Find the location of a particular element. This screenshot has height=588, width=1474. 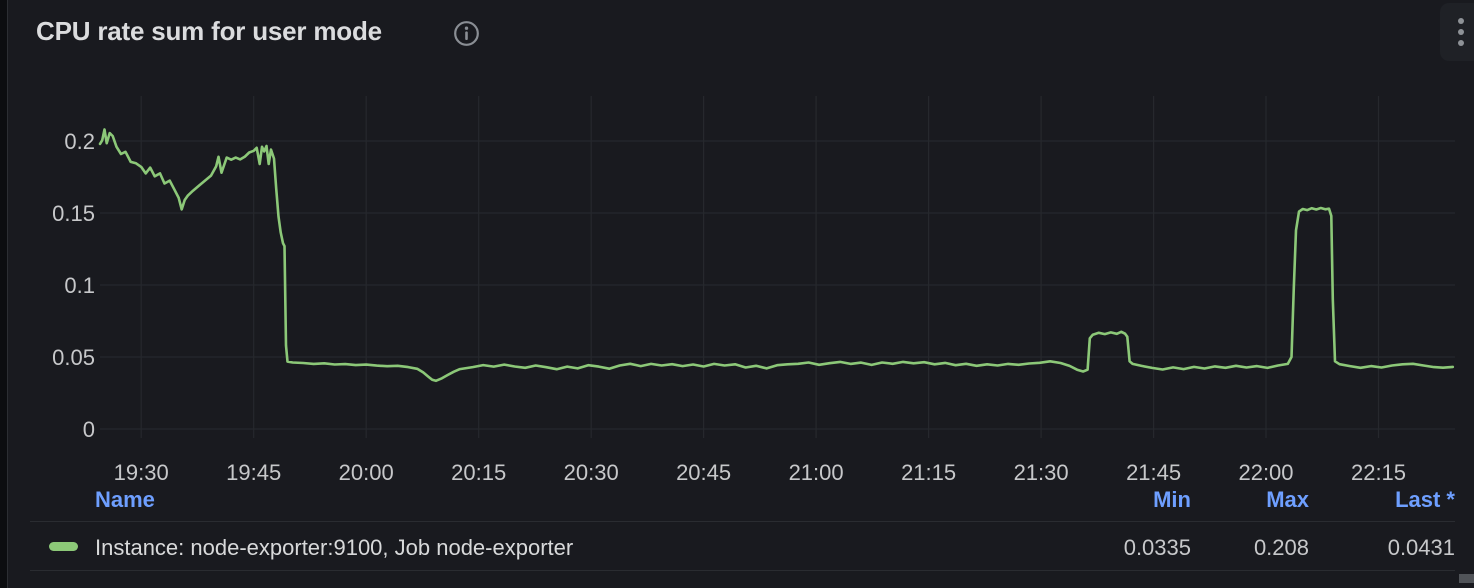

y-axis-labels: 0 0.05 0.1 0.15 0.2 is located at coordinates (73, 285).